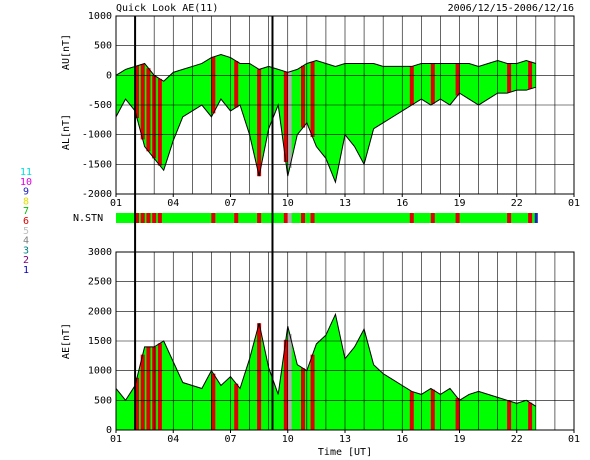 Image resolution: width=590 pixels, height=460 pixels. Describe the element at coordinates (26, 201) in the screenshot. I see `station-legend-label: 8` at that location.